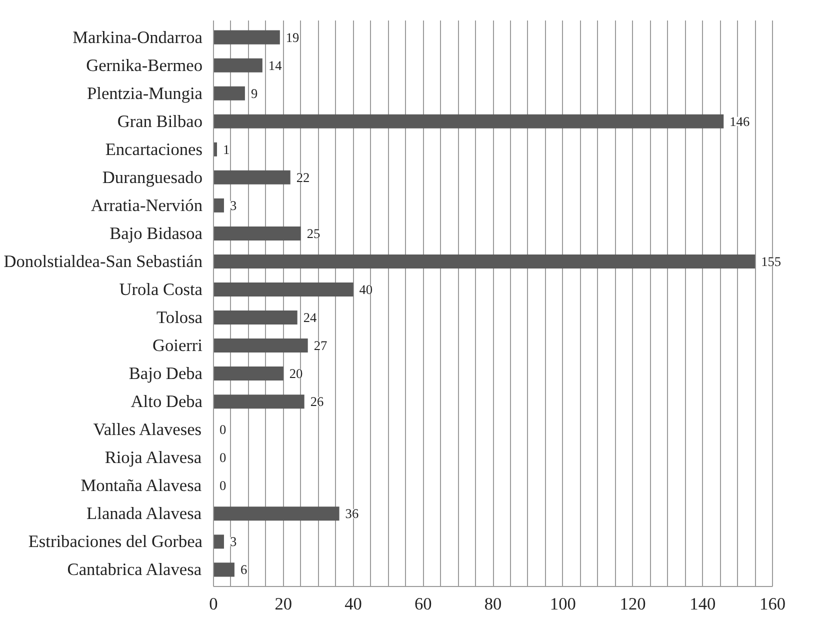 This screenshot has height=625, width=839. What do you see at coordinates (144, 65) in the screenshot?
I see `y-tick-label: Gernika-Bermeo` at bounding box center [144, 65].